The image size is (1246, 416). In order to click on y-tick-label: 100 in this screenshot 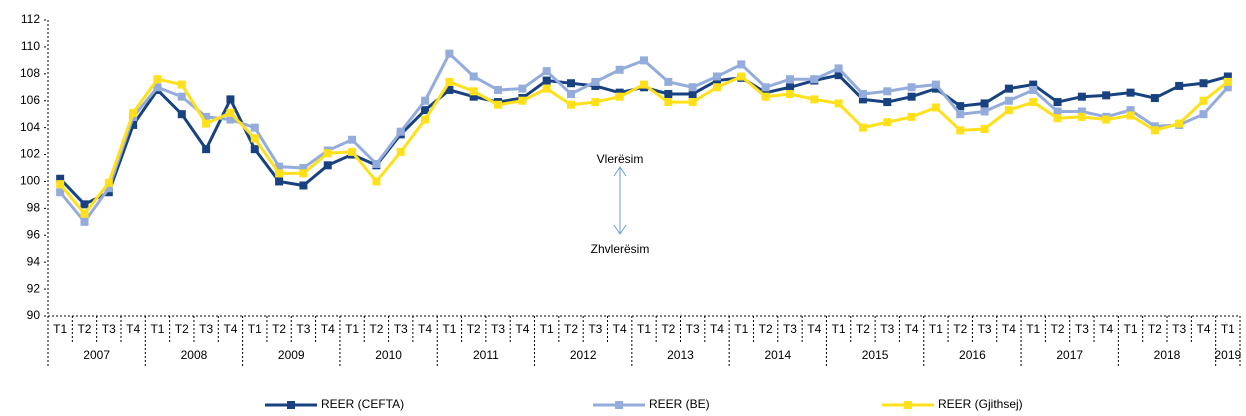, I will do `click(30, 181)`.